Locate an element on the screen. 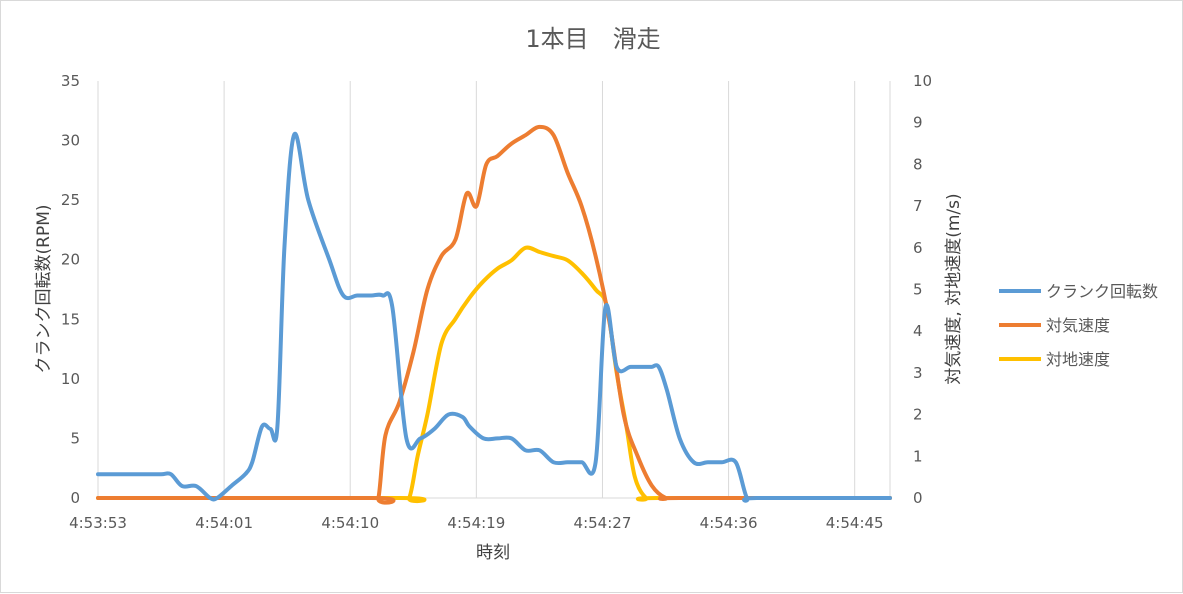 The width and height of the screenshot is (1183, 594). right-tick-label: 8 is located at coordinates (918, 164).